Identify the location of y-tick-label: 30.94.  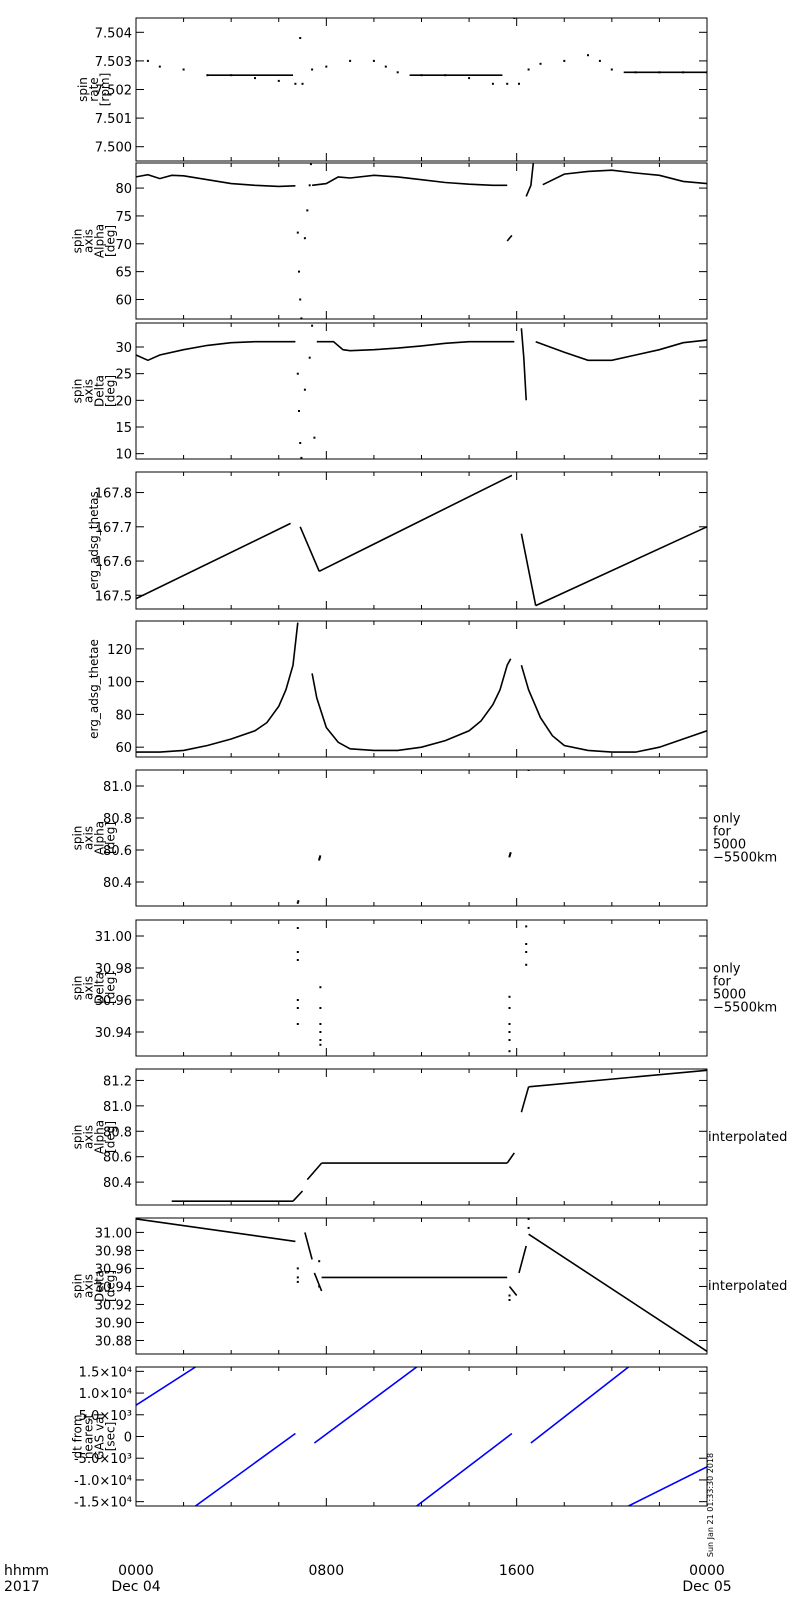
(113, 1033).